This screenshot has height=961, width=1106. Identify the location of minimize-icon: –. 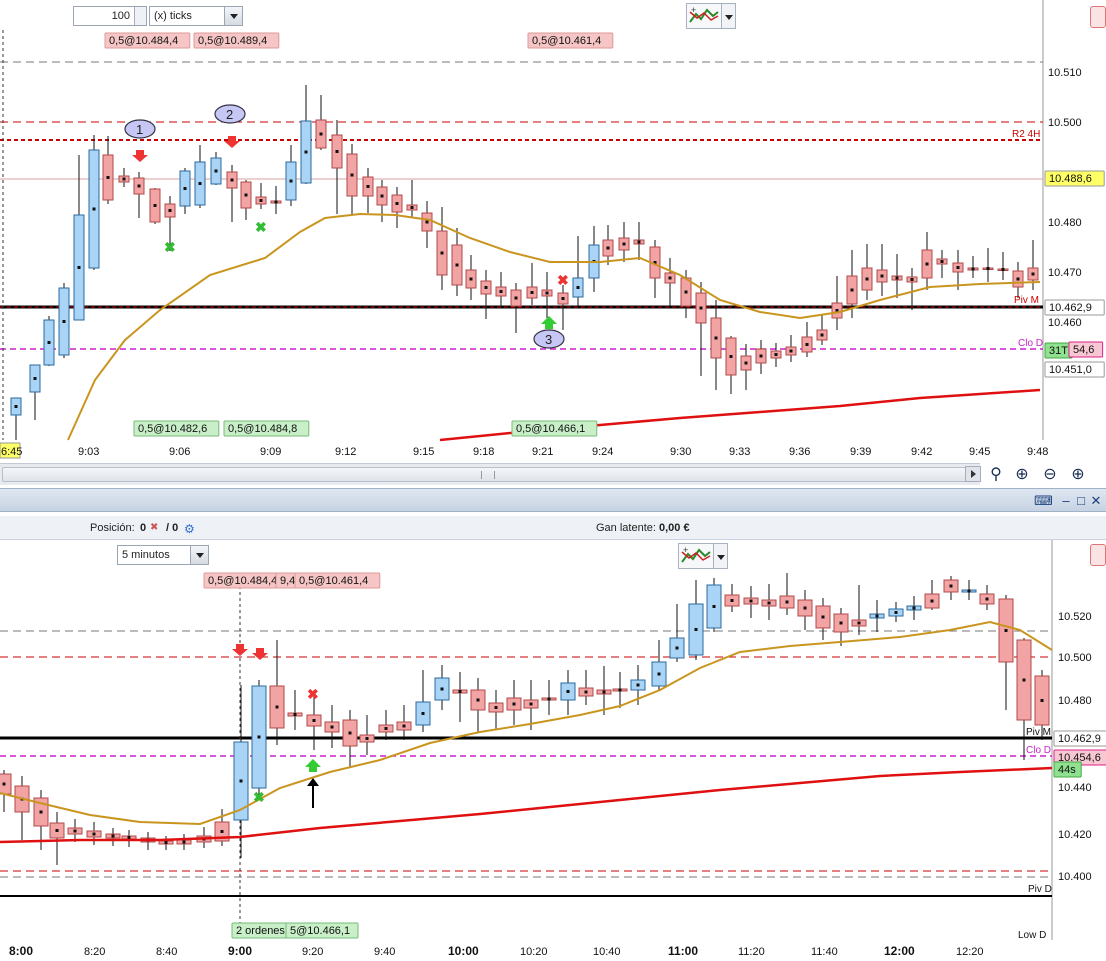
(1066, 500).